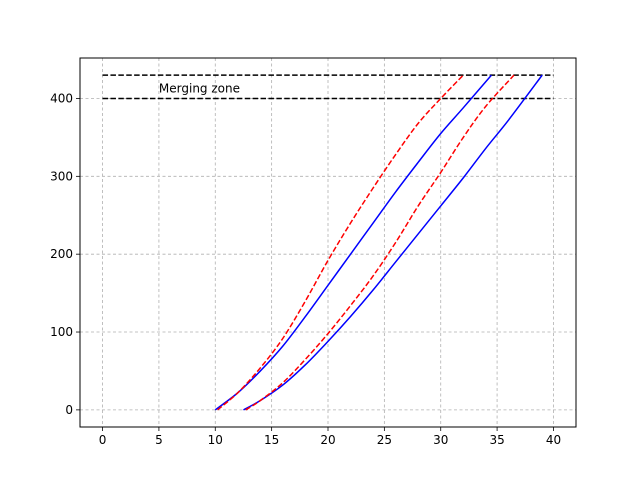  What do you see at coordinates (199, 88) in the screenshot?
I see `merging-zone-annotation: Merging zone` at bounding box center [199, 88].